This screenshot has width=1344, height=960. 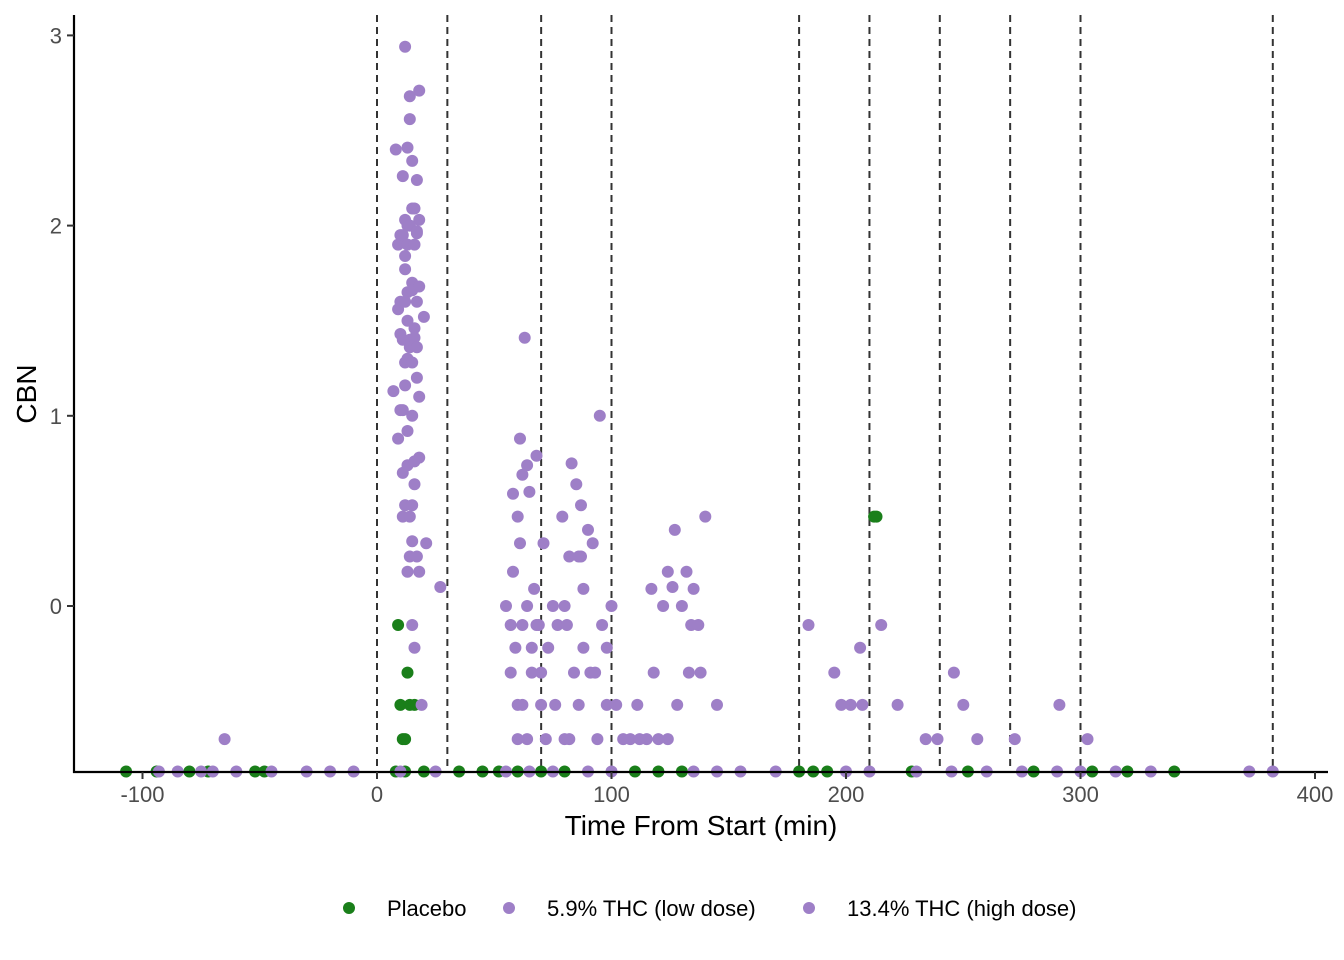 I want to click on y-tick-label-3: 3, so click(x=56, y=35).